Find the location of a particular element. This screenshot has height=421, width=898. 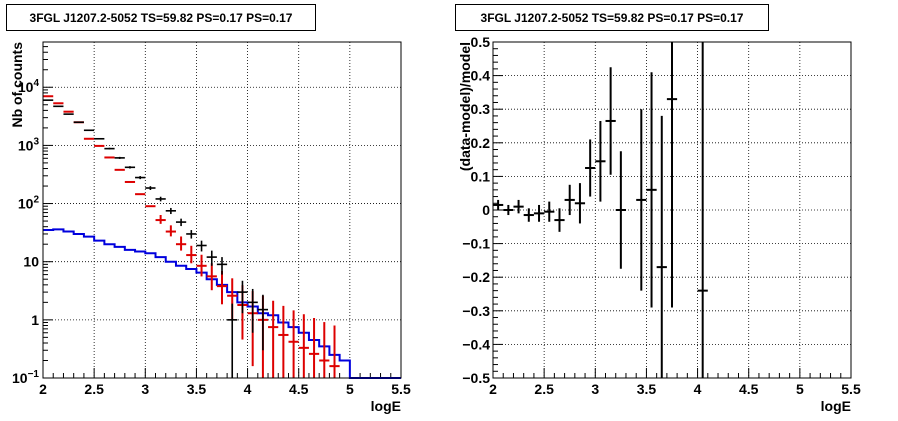

y-tick-label: −0.3 is located at coordinates (476, 311).